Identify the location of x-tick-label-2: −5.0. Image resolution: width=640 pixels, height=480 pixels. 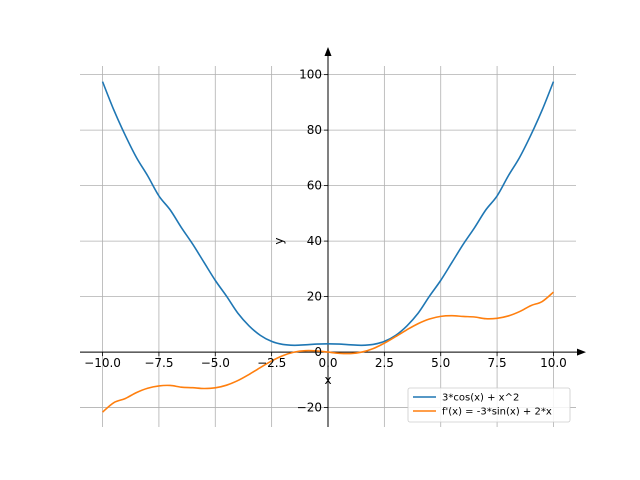
(215, 363).